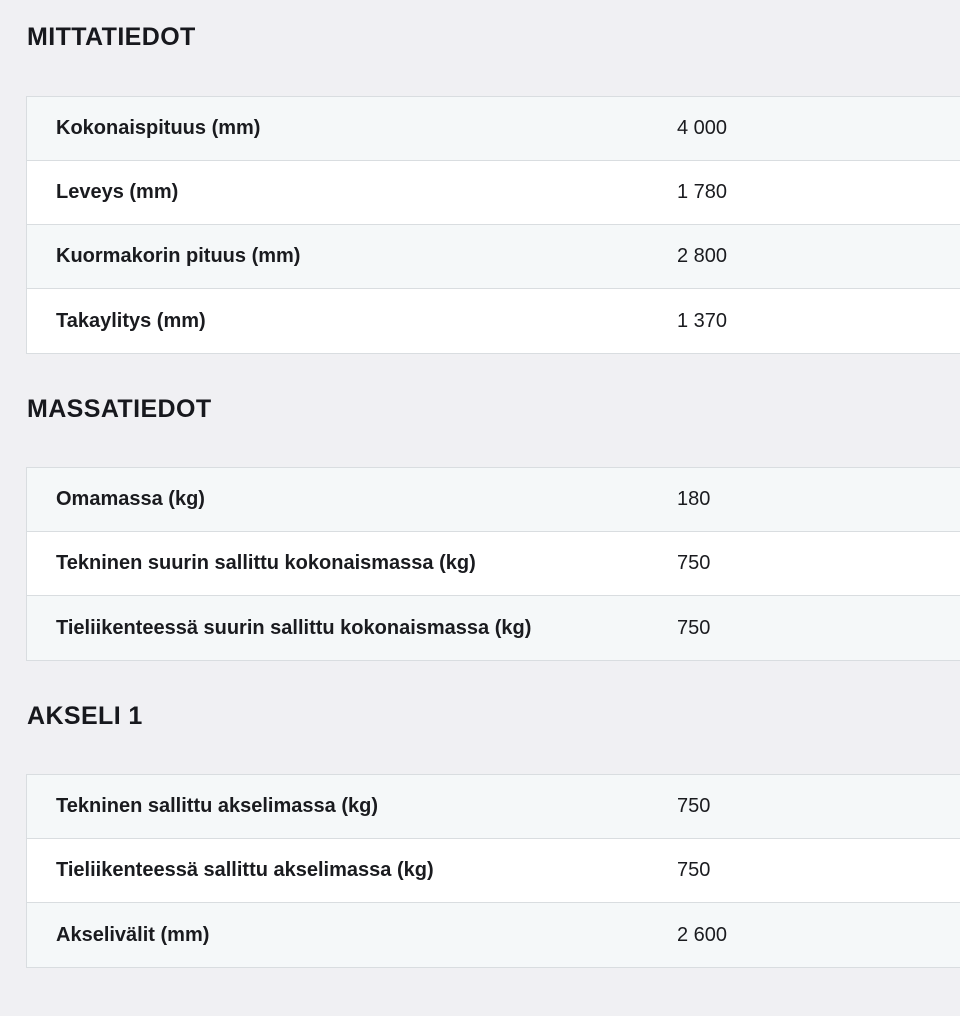 This screenshot has height=1016, width=960. What do you see at coordinates (493, 257) in the screenshot?
I see `table-row: Kuormakorin pituus (mm) 2 800` at bounding box center [493, 257].